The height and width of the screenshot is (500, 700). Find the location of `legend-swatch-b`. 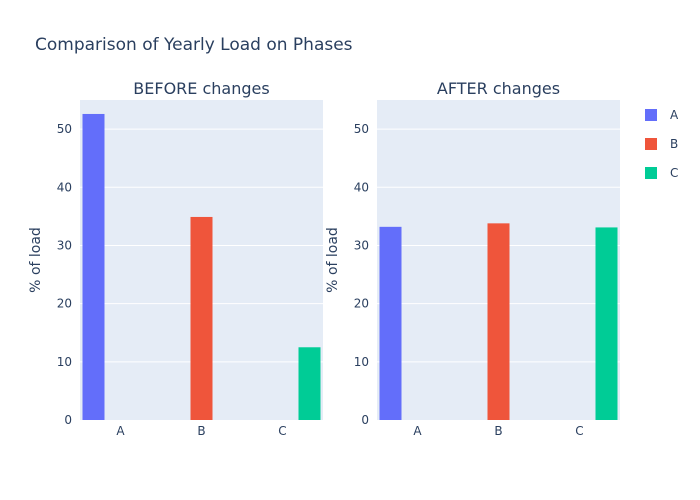

legend-swatch-b is located at coordinates (651, 144).